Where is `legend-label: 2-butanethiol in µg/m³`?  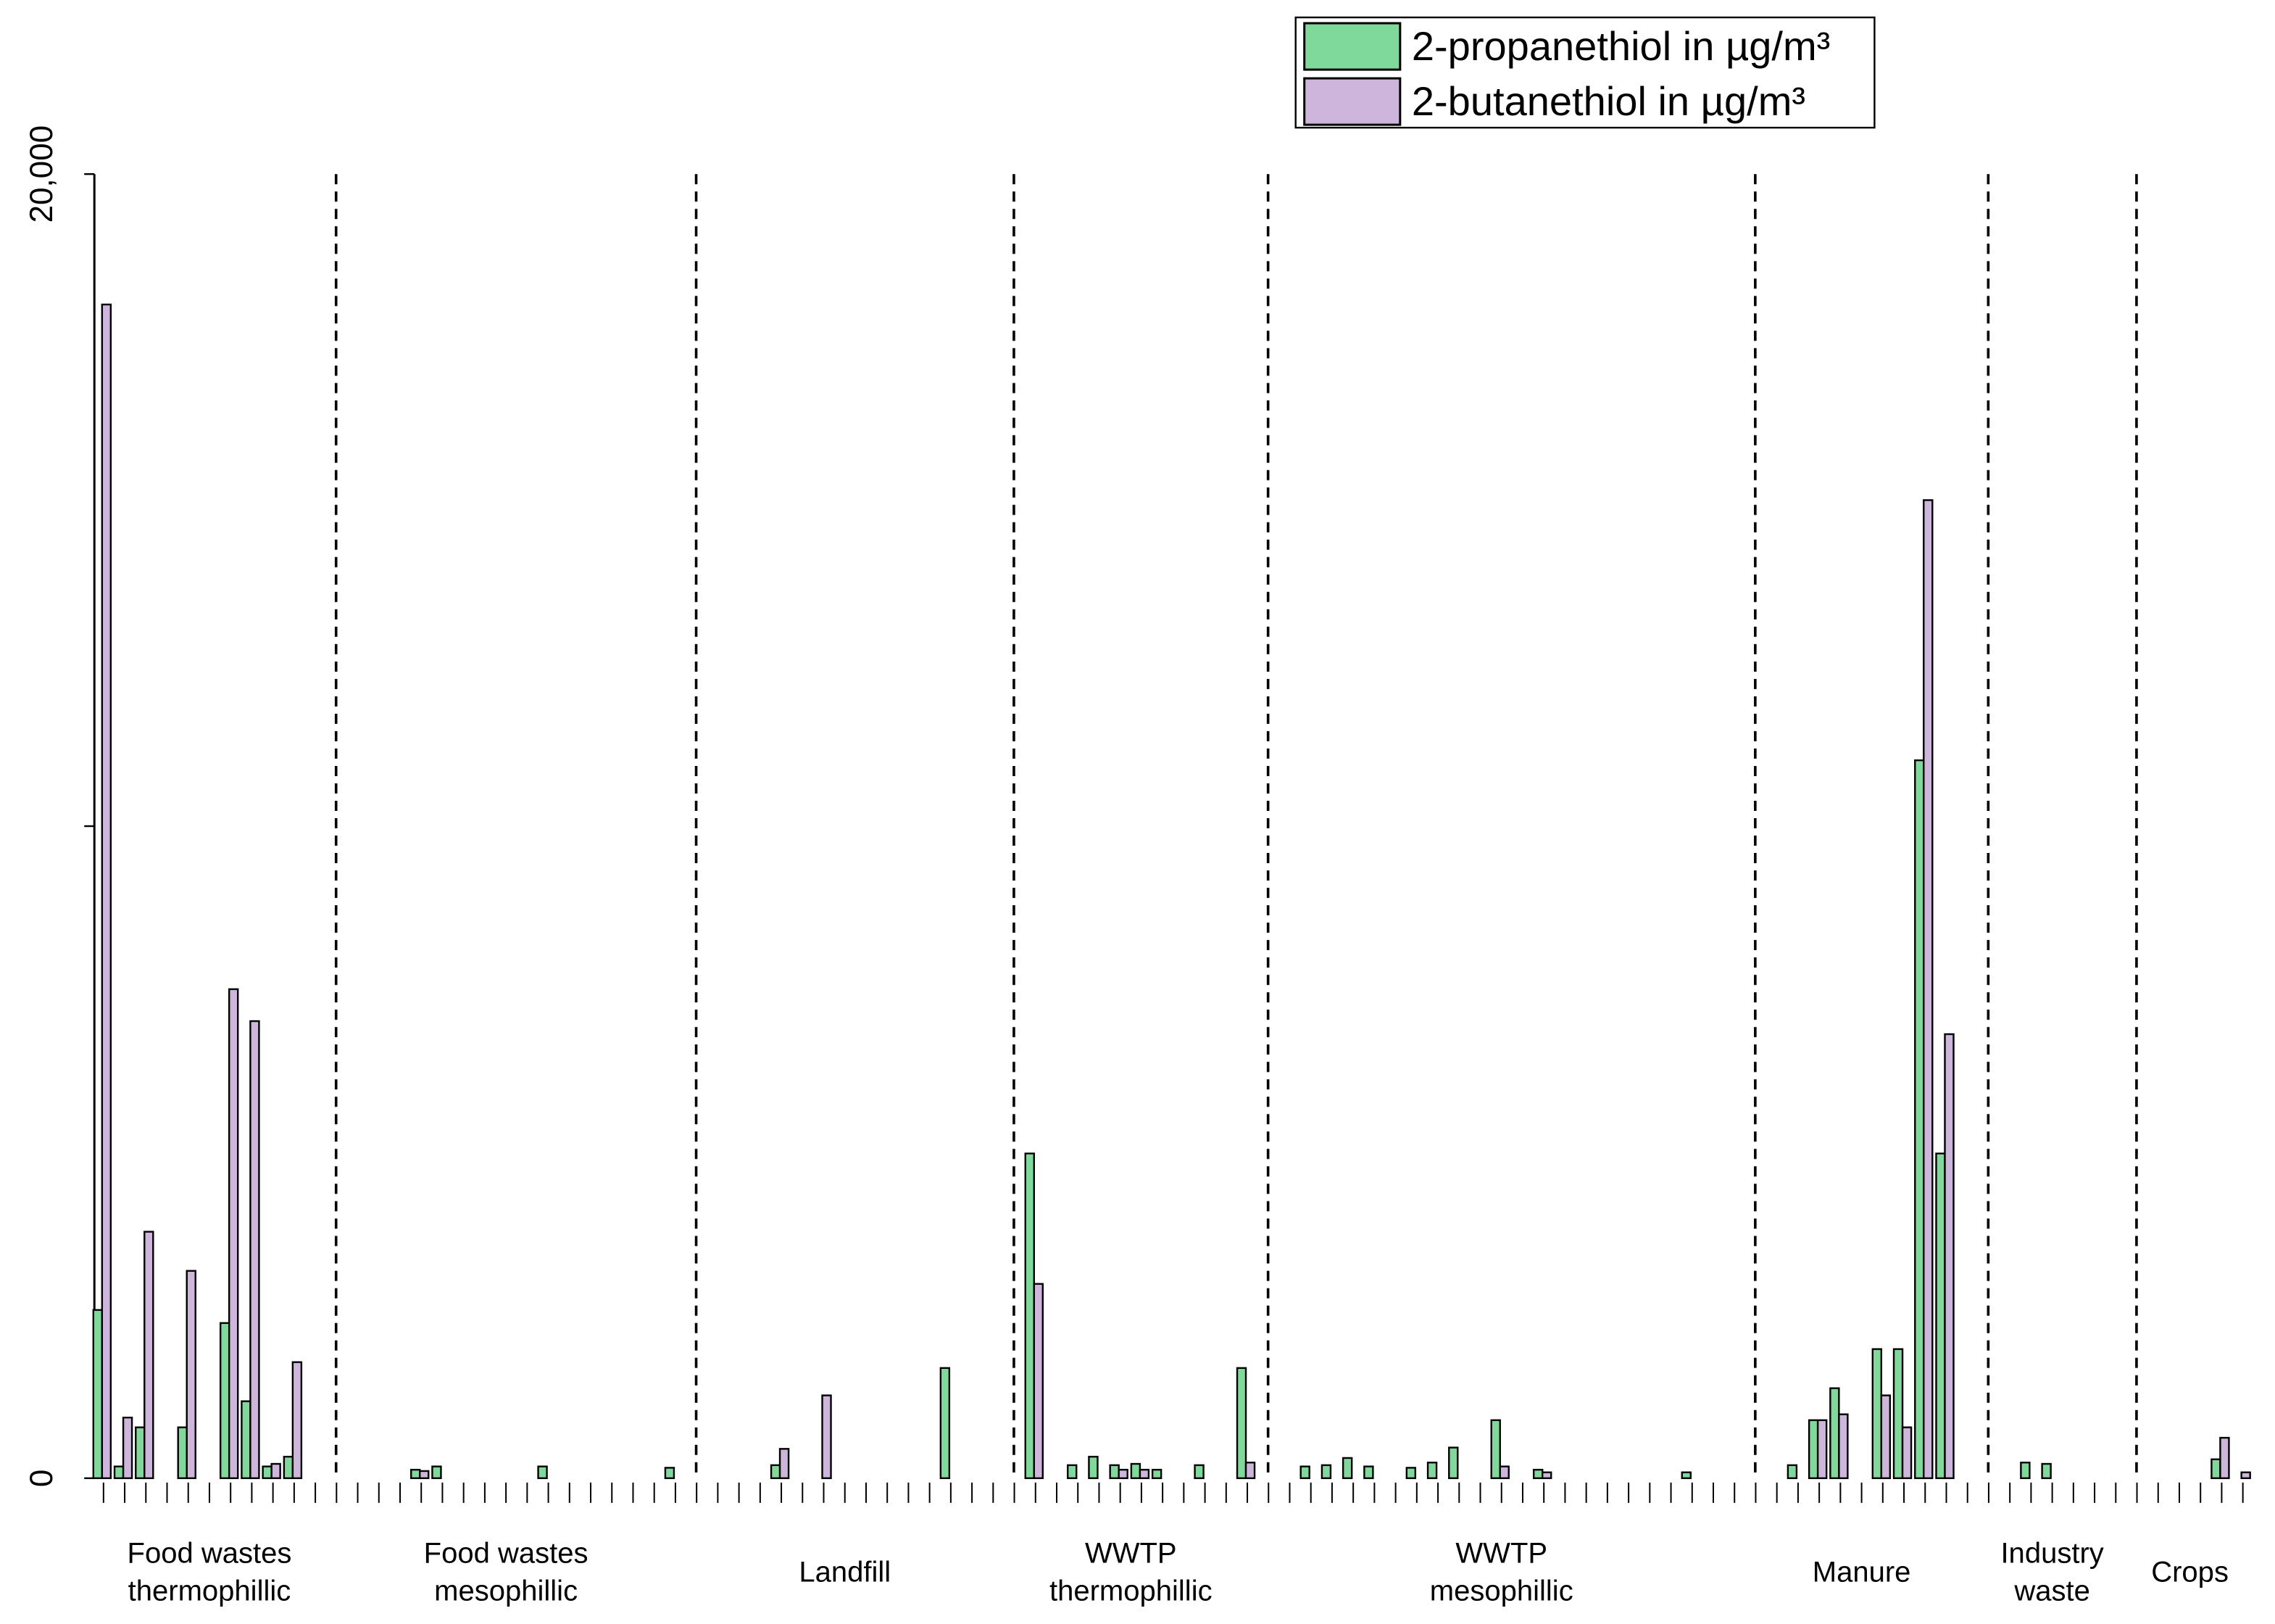 legend-label: 2-butanethiol in µg/m³ is located at coordinates (1608, 101).